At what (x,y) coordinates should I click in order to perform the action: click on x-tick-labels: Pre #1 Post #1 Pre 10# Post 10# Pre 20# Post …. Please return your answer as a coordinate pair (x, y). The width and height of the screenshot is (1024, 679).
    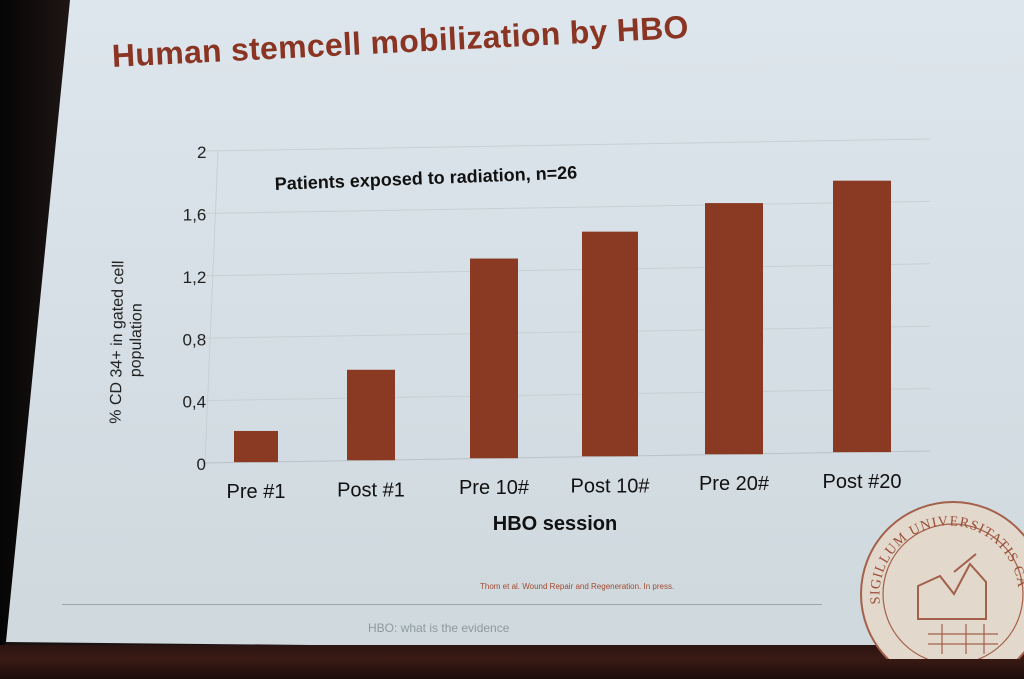
    Looking at the image, I should click on (564, 487).